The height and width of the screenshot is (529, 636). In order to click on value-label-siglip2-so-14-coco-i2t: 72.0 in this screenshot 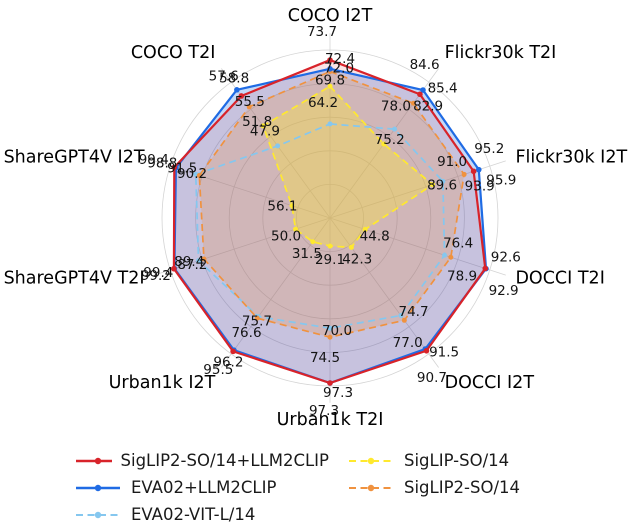, I will do `click(339, 69)`.